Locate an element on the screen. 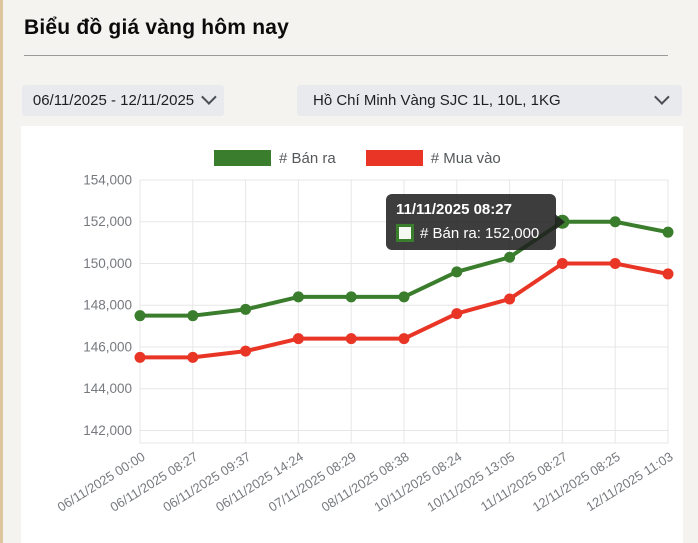 This screenshot has height=543, width=698. x-axis-tick-label: 07/11/2025 08:29 is located at coordinates (312, 482).